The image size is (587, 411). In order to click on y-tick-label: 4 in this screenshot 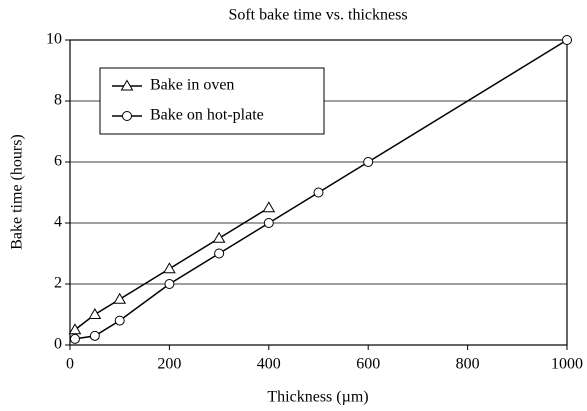, I will do `click(58, 222)`.